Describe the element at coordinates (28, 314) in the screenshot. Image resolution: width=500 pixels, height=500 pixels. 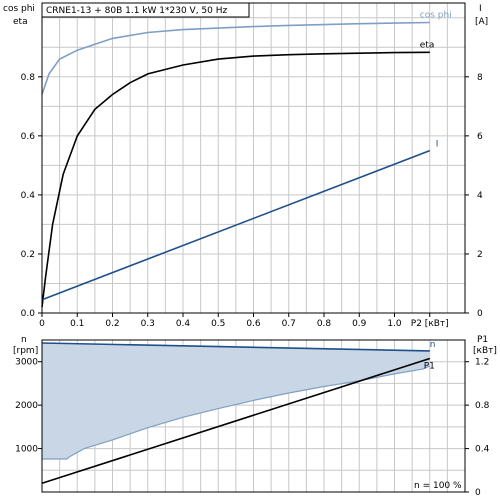
I see `y-left-tick-label: 0.0` at that location.